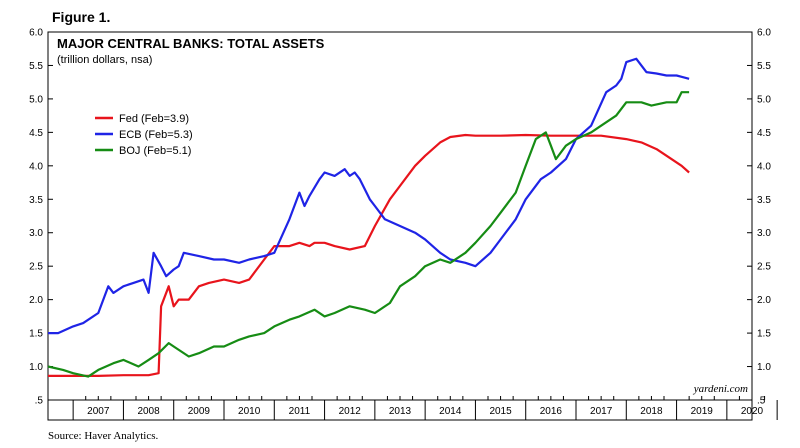 The image size is (800, 448). Describe the element at coordinates (36, 133) in the screenshot. I see `y-tick-label-left: 4.5` at that location.